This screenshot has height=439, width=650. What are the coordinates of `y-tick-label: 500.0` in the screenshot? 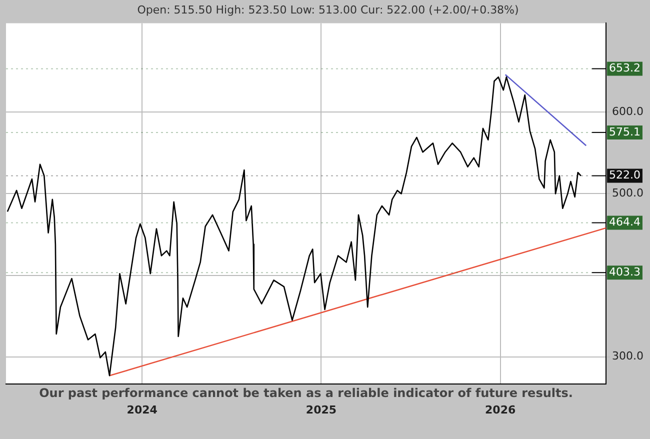 It's located at (628, 193).